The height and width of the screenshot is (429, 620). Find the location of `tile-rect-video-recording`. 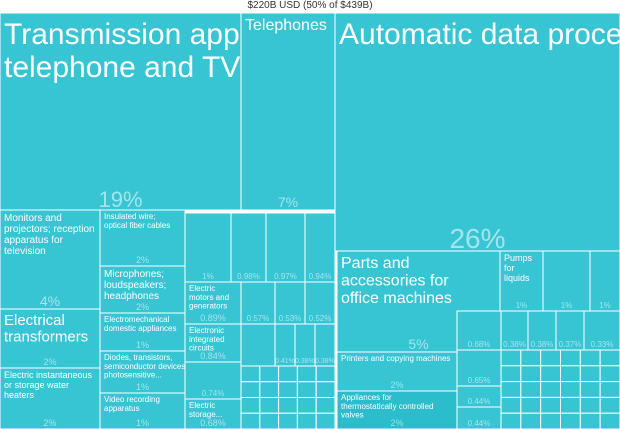

tile-rect-video-recording is located at coordinates (142, 410).